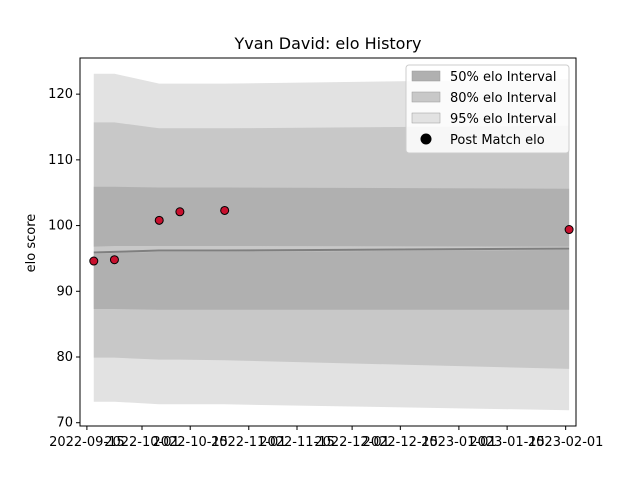  Describe the element at coordinates (459, 442) in the screenshot. I see `x-tick-label-8: 2023-01-01` at that location.